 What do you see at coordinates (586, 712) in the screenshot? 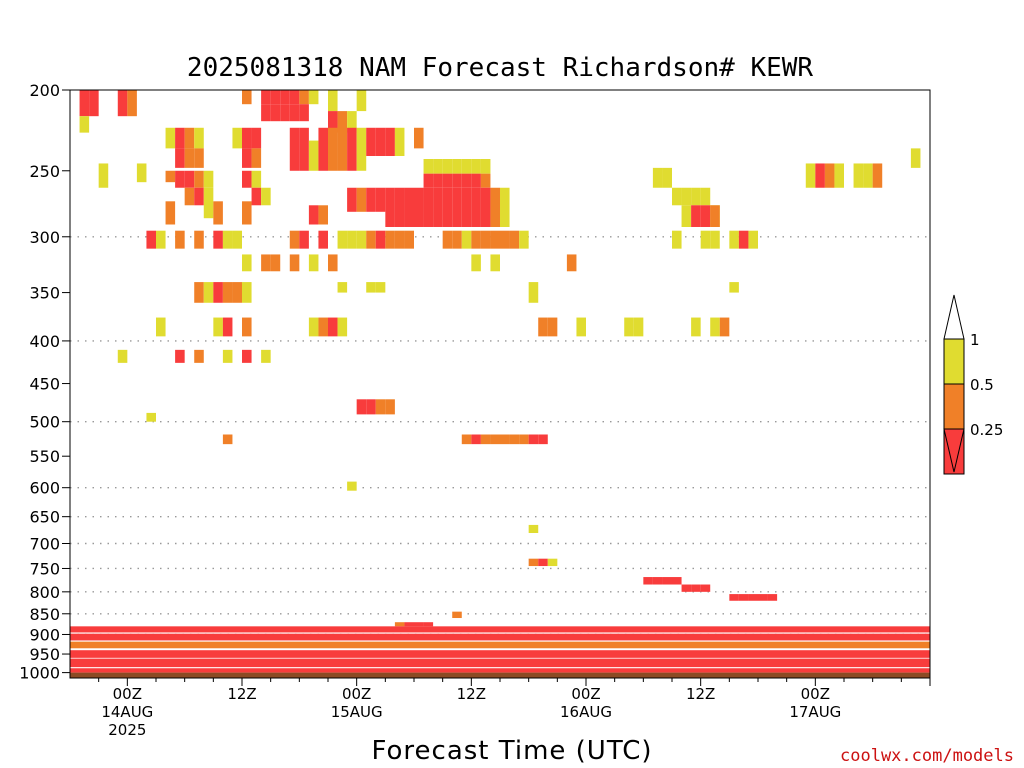
I see `x-tick-label: 16AUG` at bounding box center [586, 712].